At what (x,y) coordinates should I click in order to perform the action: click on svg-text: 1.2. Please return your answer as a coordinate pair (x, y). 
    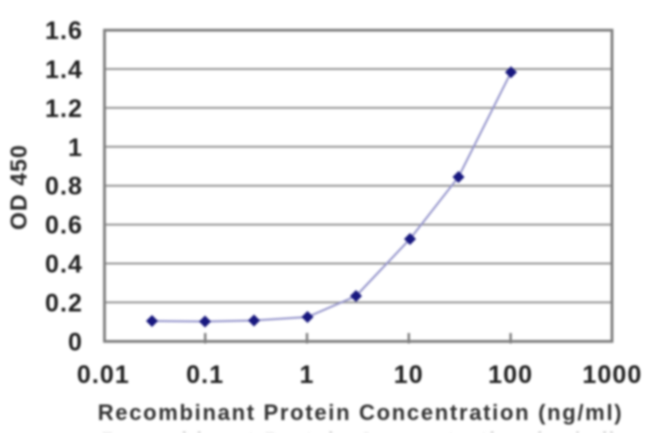
    Looking at the image, I should click on (64, 109).